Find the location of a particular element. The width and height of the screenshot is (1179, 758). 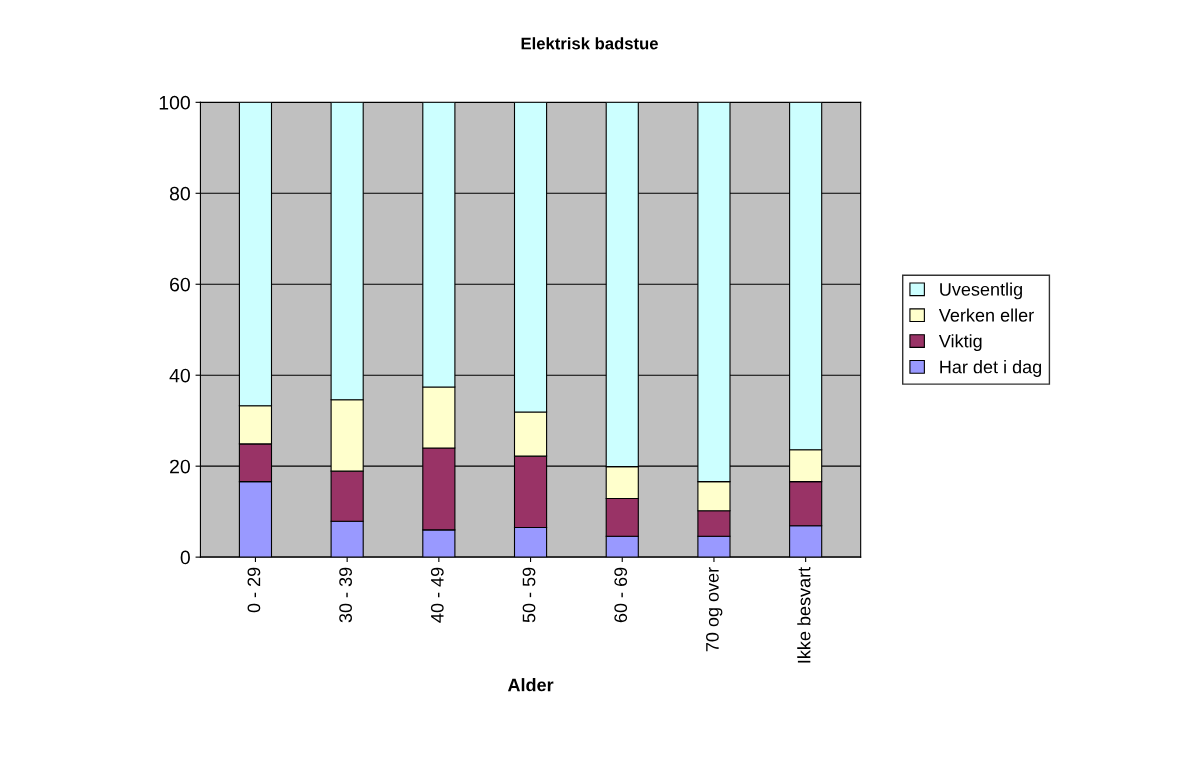

y-tick-label: 40 is located at coordinates (179, 375).